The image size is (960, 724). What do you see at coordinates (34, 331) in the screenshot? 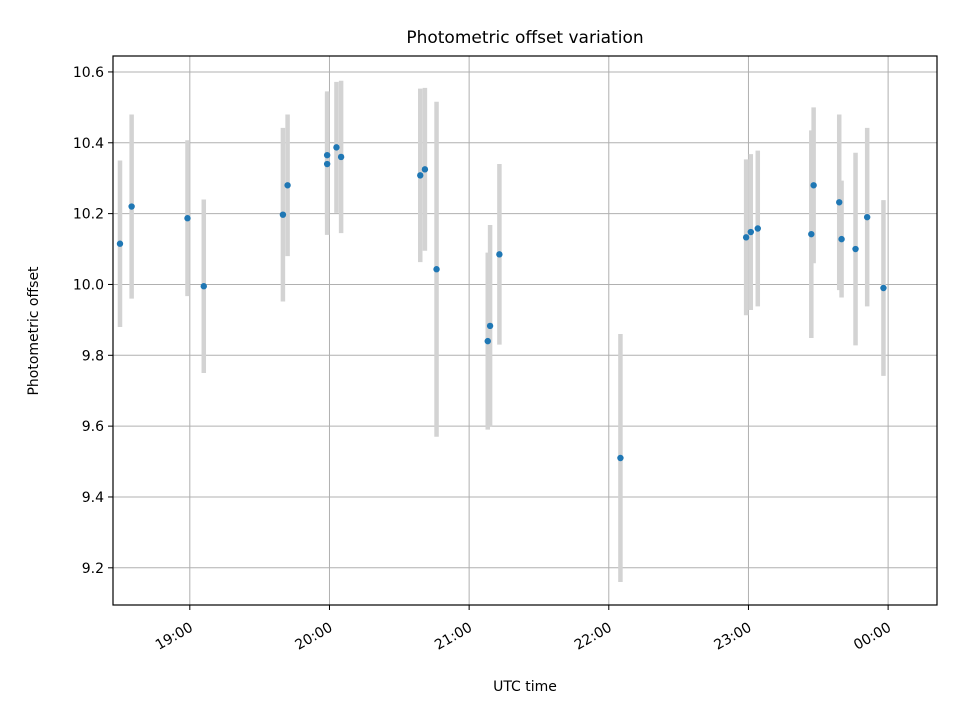
I see `y-axis-label: Photometric offset` at bounding box center [34, 331].